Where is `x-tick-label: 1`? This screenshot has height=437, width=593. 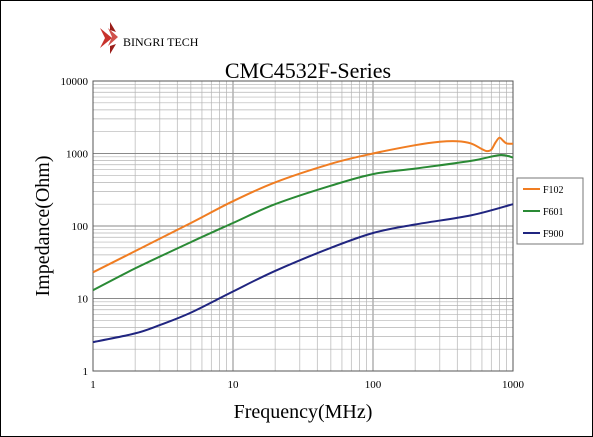 x-tick-label: 1 is located at coordinates (93, 385).